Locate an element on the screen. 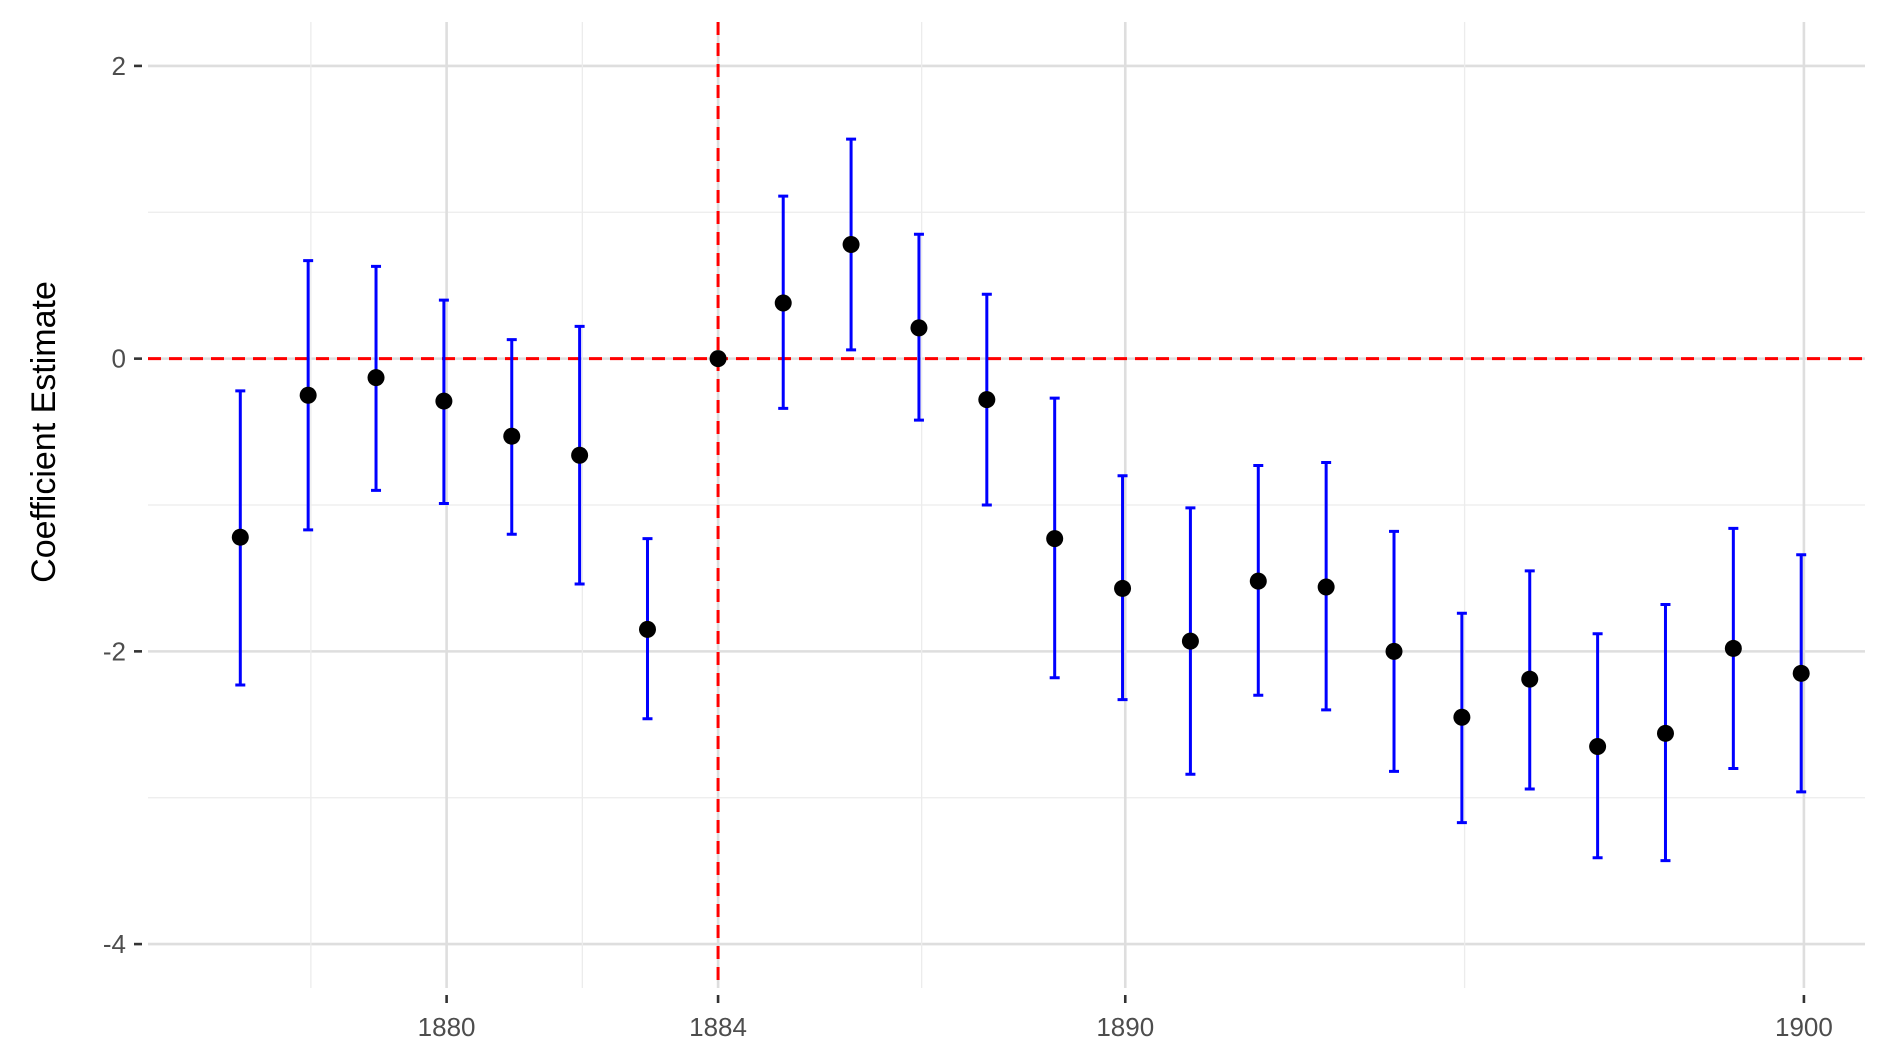  y-tick-label: -2 is located at coordinates (114, 651).